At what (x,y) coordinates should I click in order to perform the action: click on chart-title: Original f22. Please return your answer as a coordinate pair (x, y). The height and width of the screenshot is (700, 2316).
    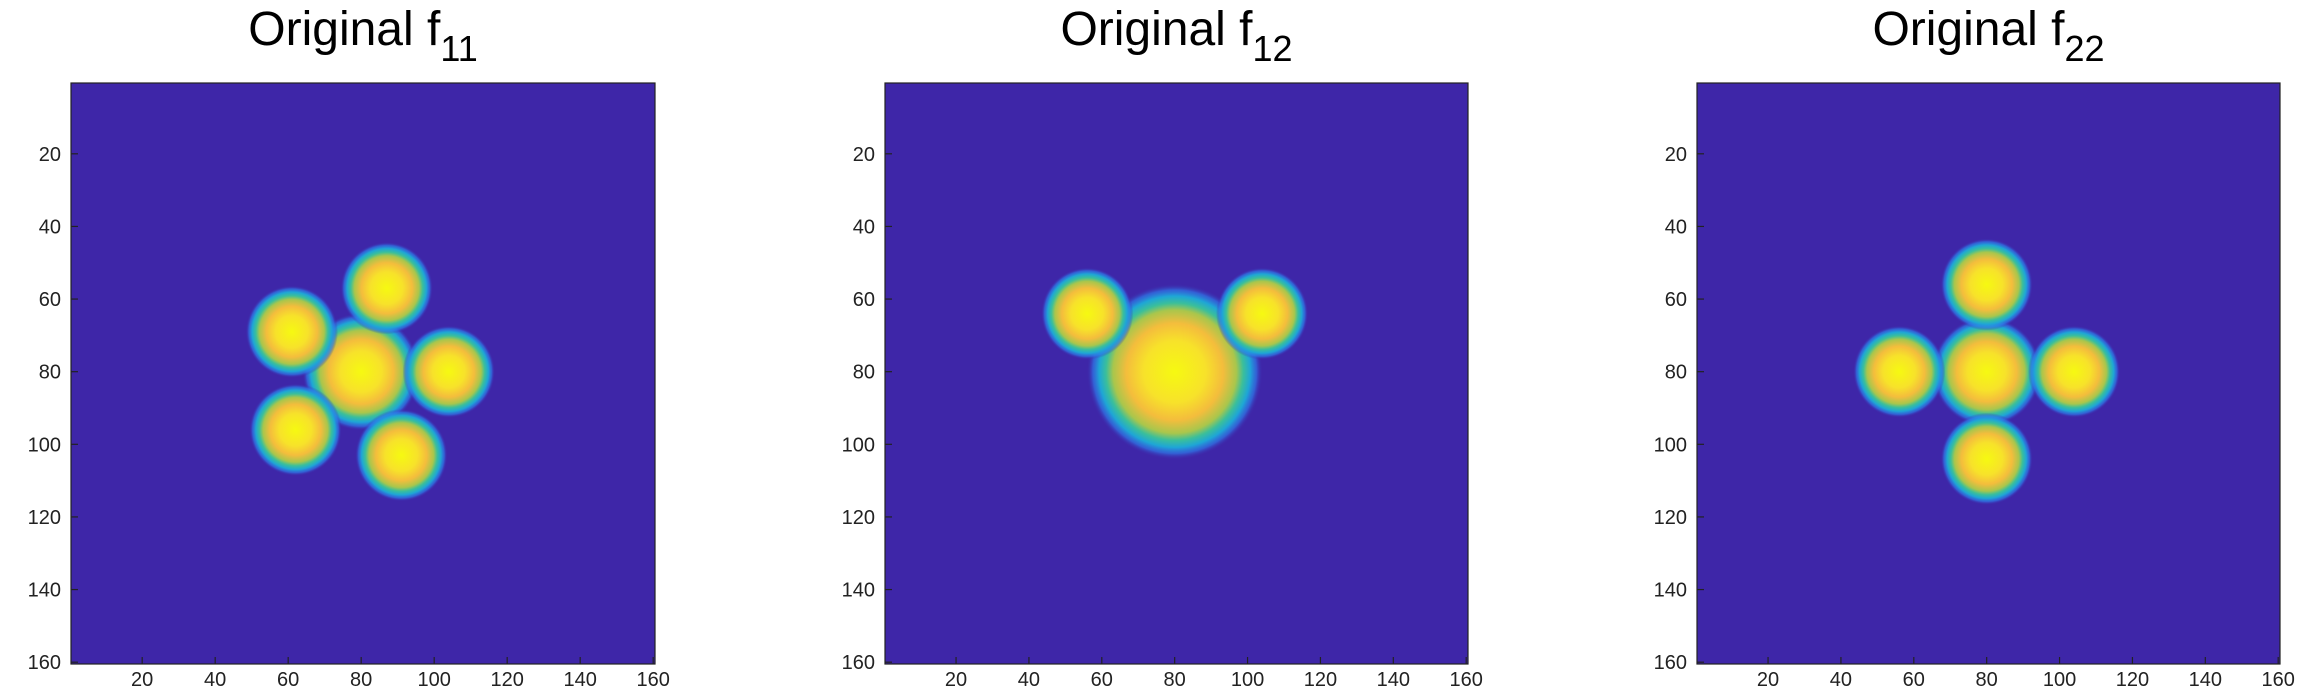
    Looking at the image, I should click on (1988, 36).